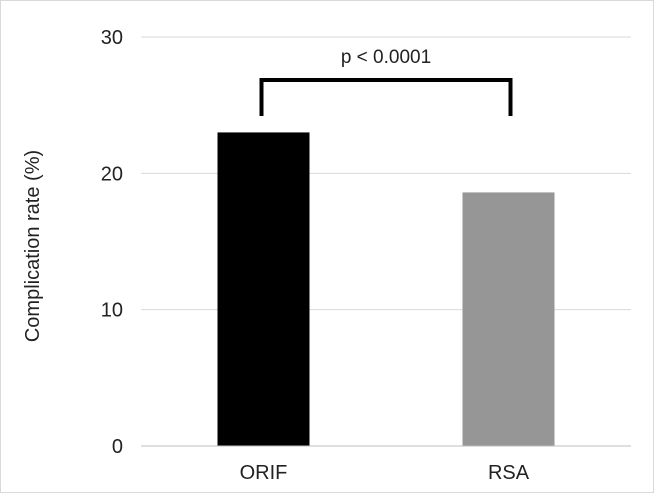 This screenshot has height=497, width=654. I want to click on x-tick-label: ORIF, so click(264, 473).